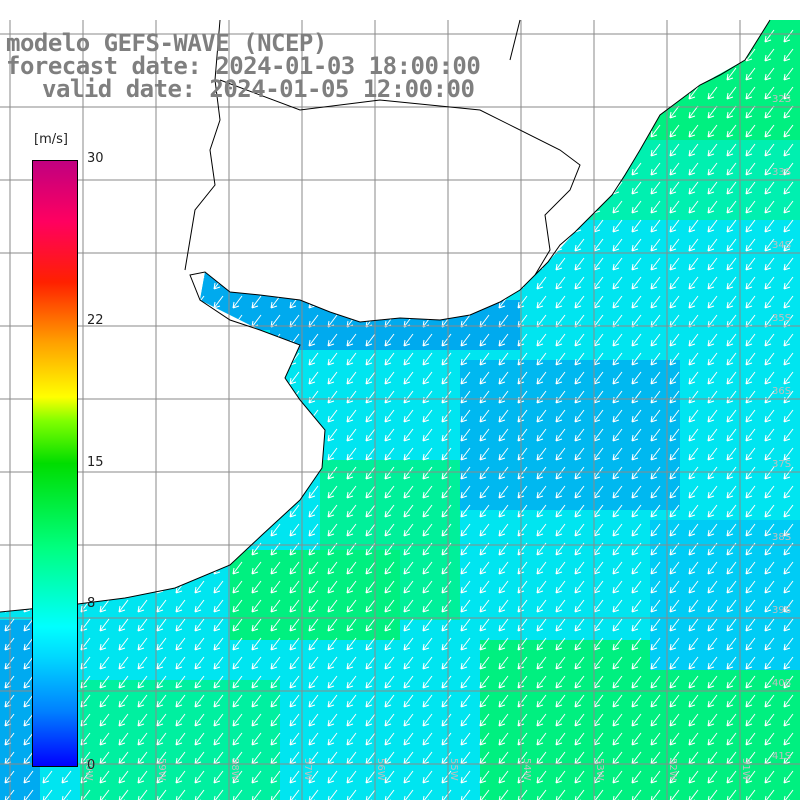 The image size is (800, 800). What do you see at coordinates (91, 765) in the screenshot?
I see `colorbar-tick-0: 0` at bounding box center [91, 765].